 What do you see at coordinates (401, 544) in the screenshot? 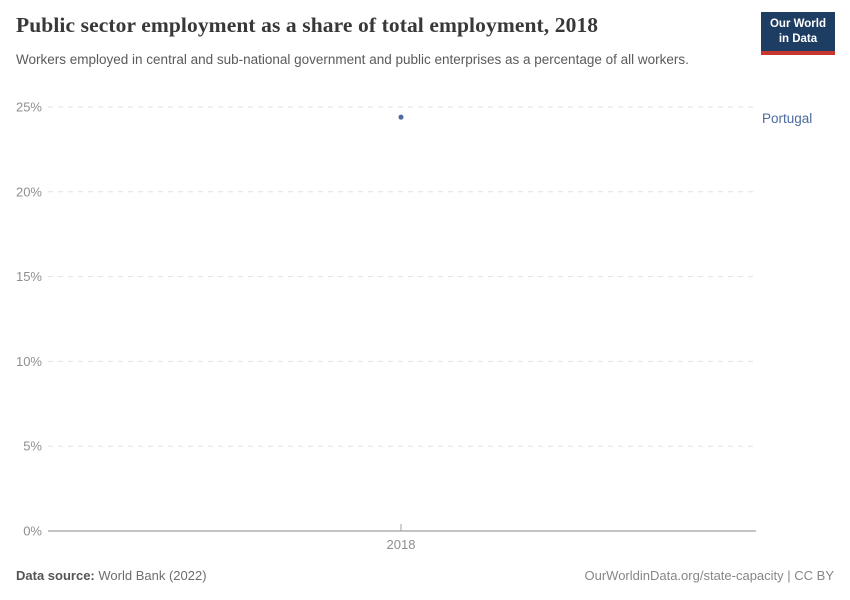
I see `x-tick-label-2018: 2018` at bounding box center [401, 544].